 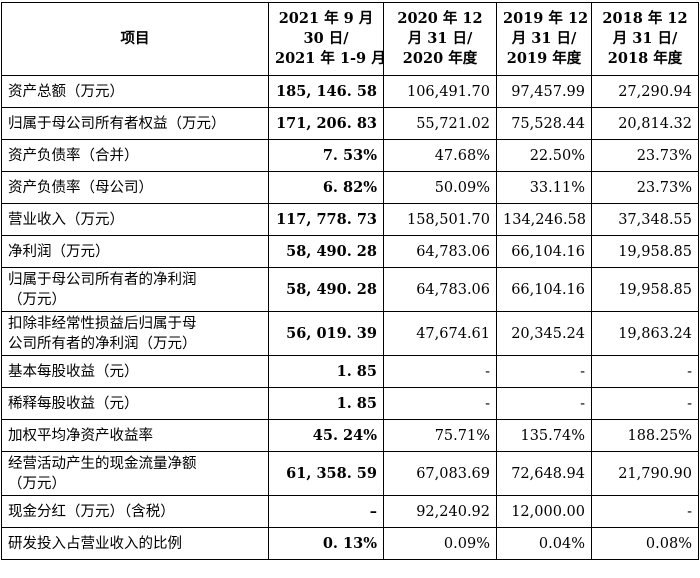 What do you see at coordinates (440, 511) in the screenshot?
I see `value-cell: 92,240.92` at bounding box center [440, 511].